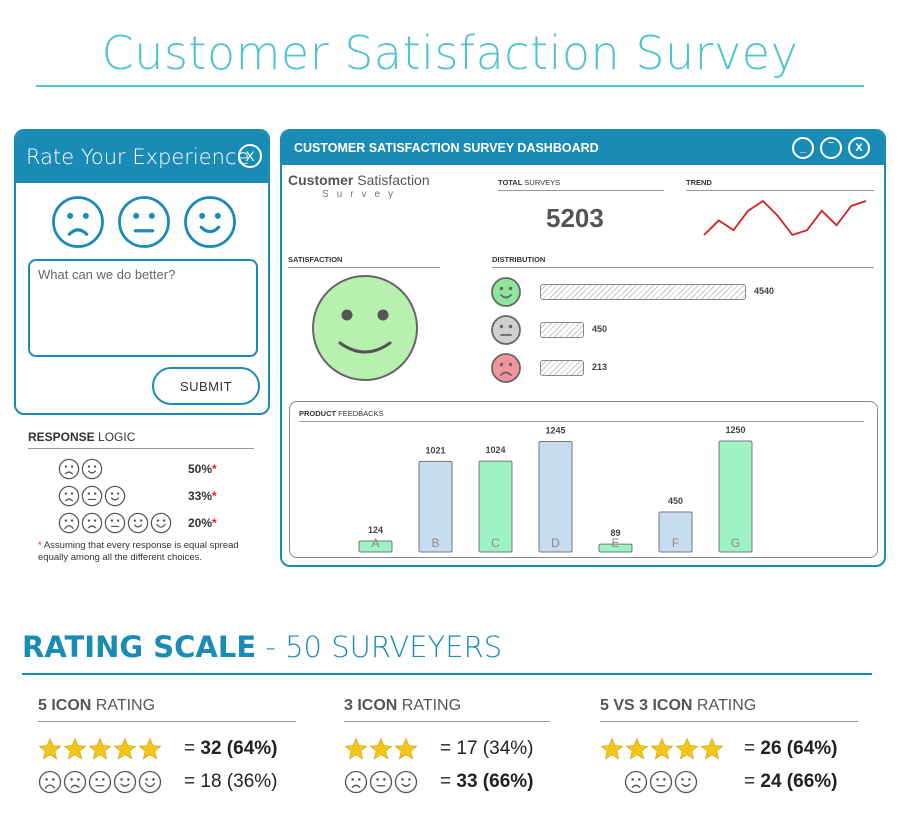  What do you see at coordinates (315, 259) in the screenshot?
I see `satisfaction-label-text: SATISFACTION` at bounding box center [315, 259].